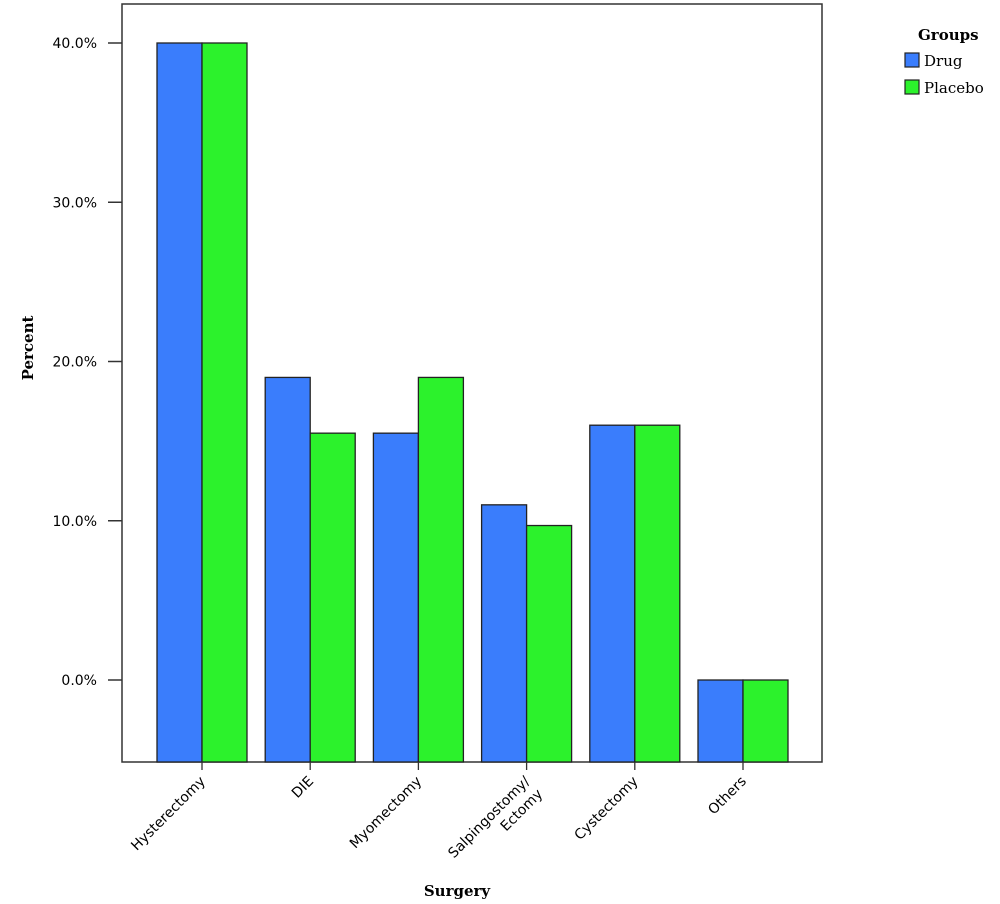  I want to click on legend-title: Groups, so click(948, 35).